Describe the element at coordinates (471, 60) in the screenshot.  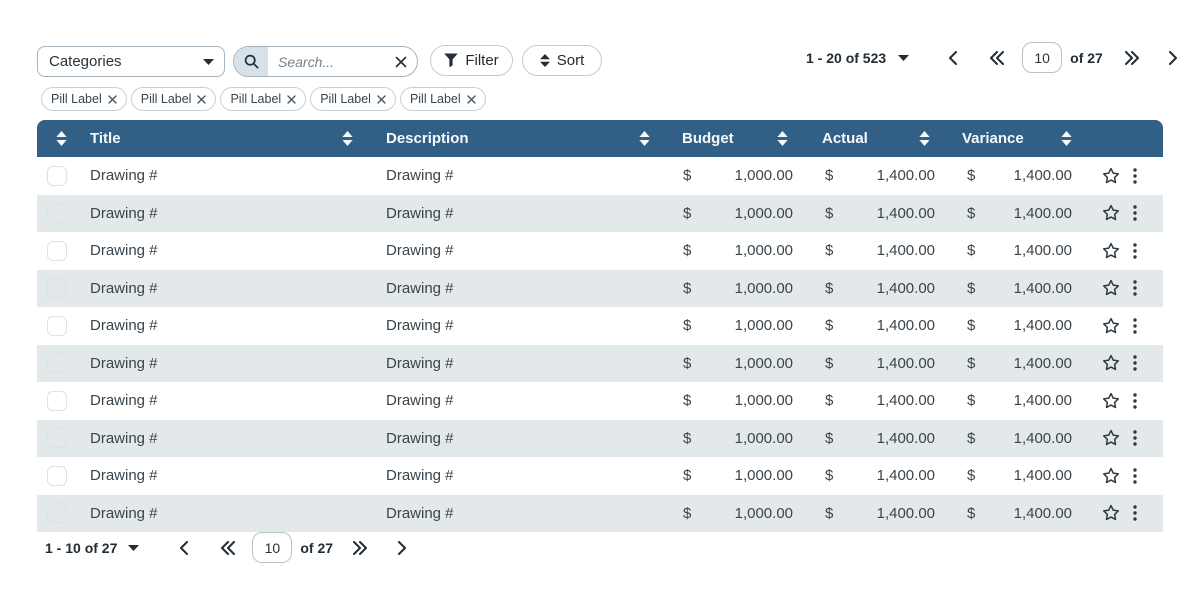
I see `filter-button: Filter` at that location.